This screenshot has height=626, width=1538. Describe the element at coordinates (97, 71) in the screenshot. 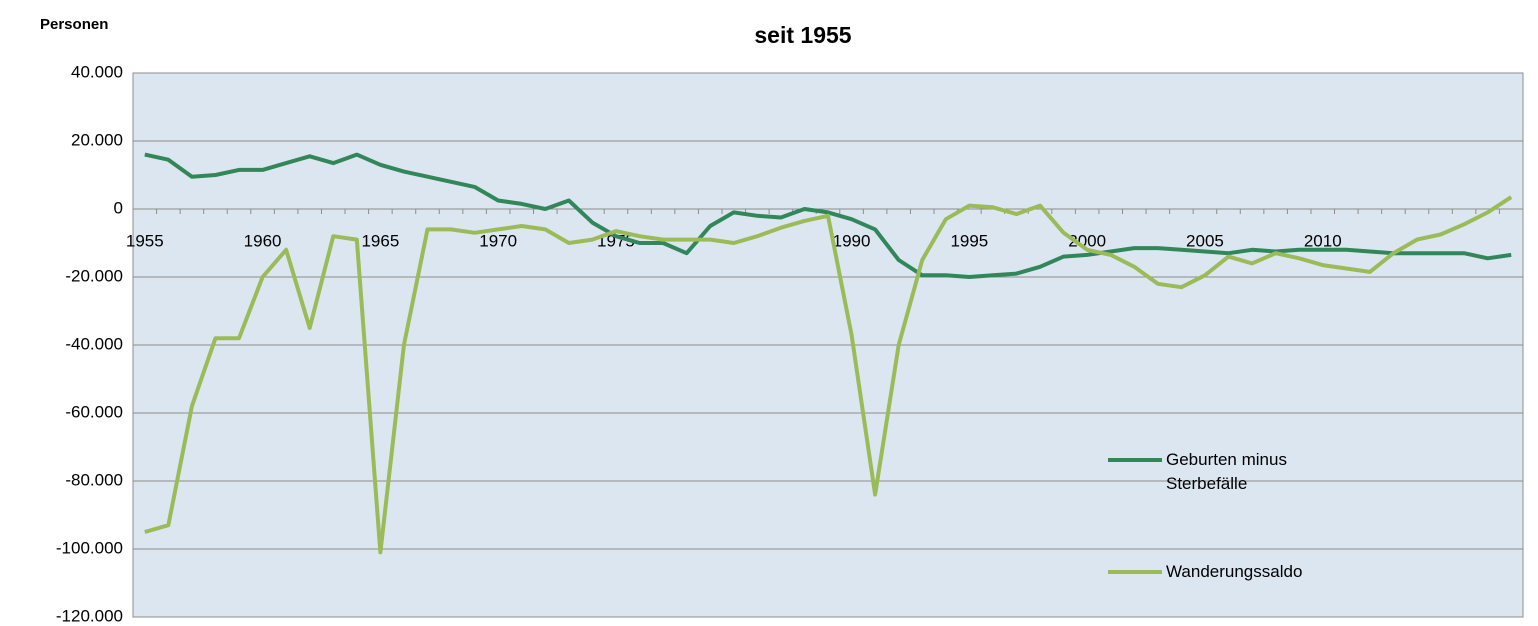

I see `y-tick-label: 40.000` at that location.